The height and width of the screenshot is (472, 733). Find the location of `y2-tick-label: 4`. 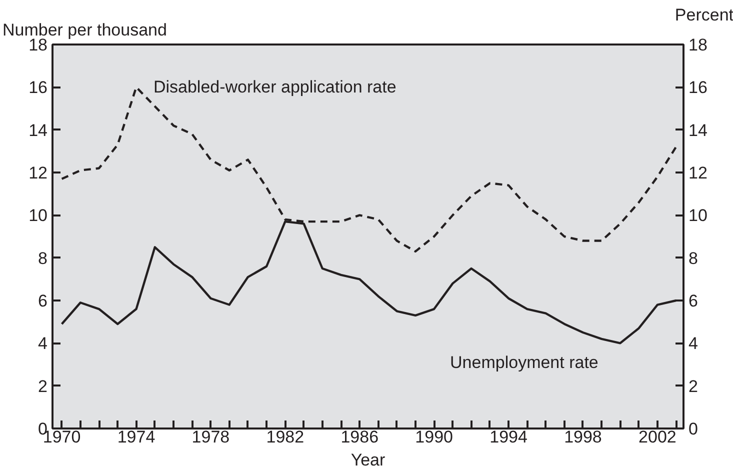

y2-tick-label: 4 is located at coordinates (693, 344).